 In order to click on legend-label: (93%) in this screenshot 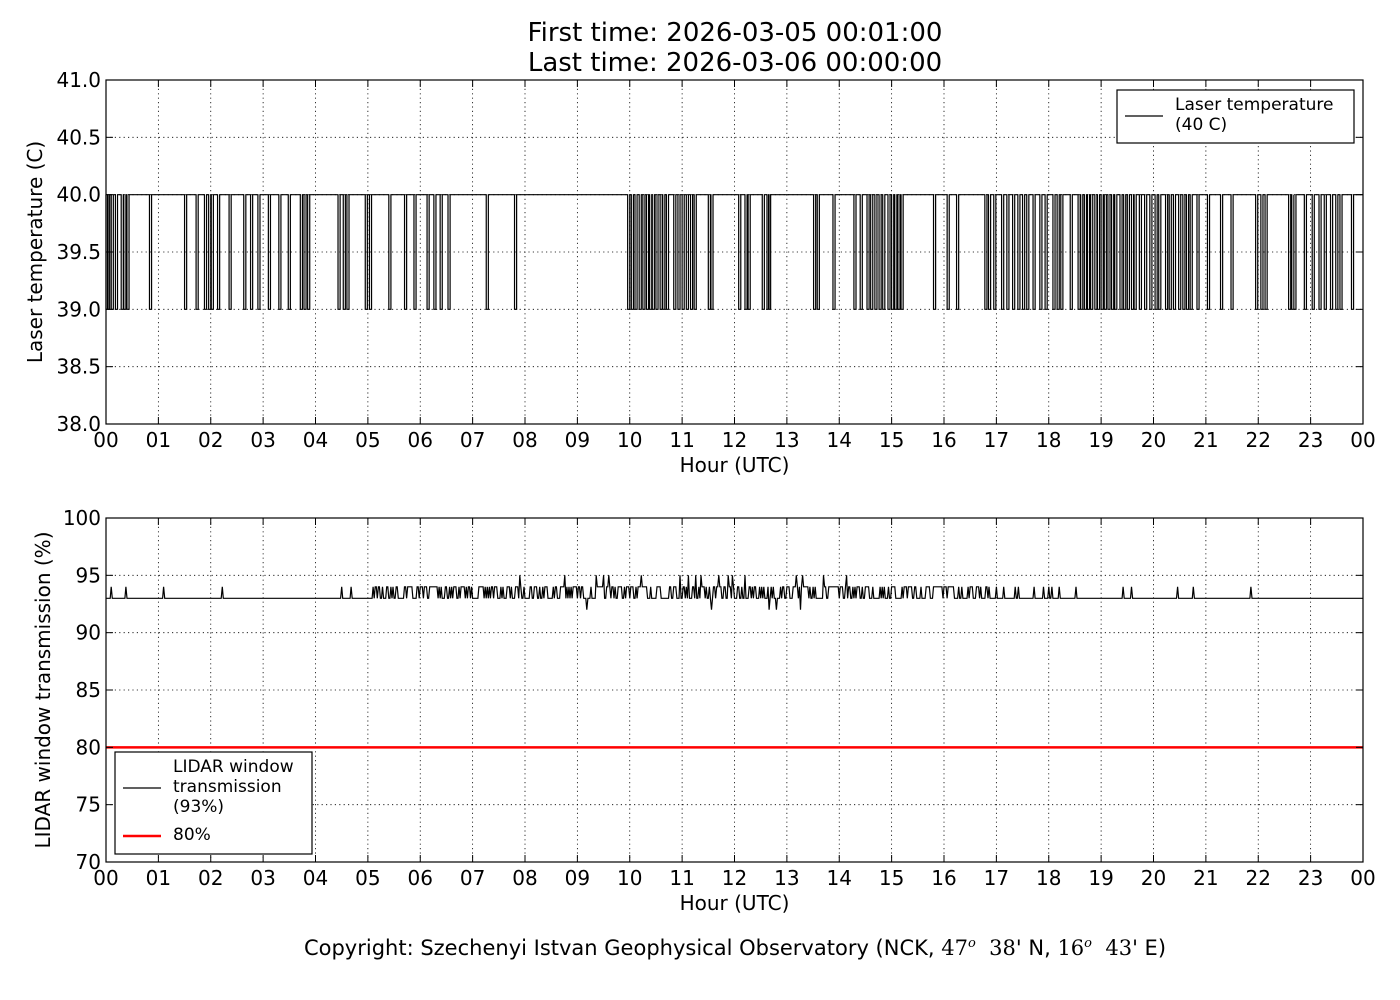, I will do `click(198, 807)`.